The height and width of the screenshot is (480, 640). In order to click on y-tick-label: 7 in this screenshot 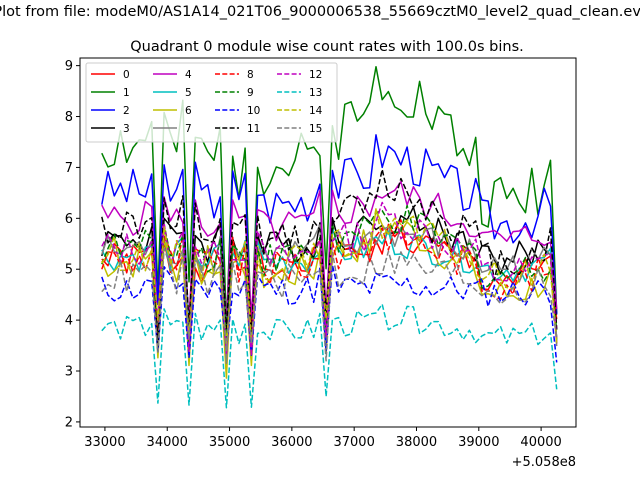, I will do `click(69, 168)`.